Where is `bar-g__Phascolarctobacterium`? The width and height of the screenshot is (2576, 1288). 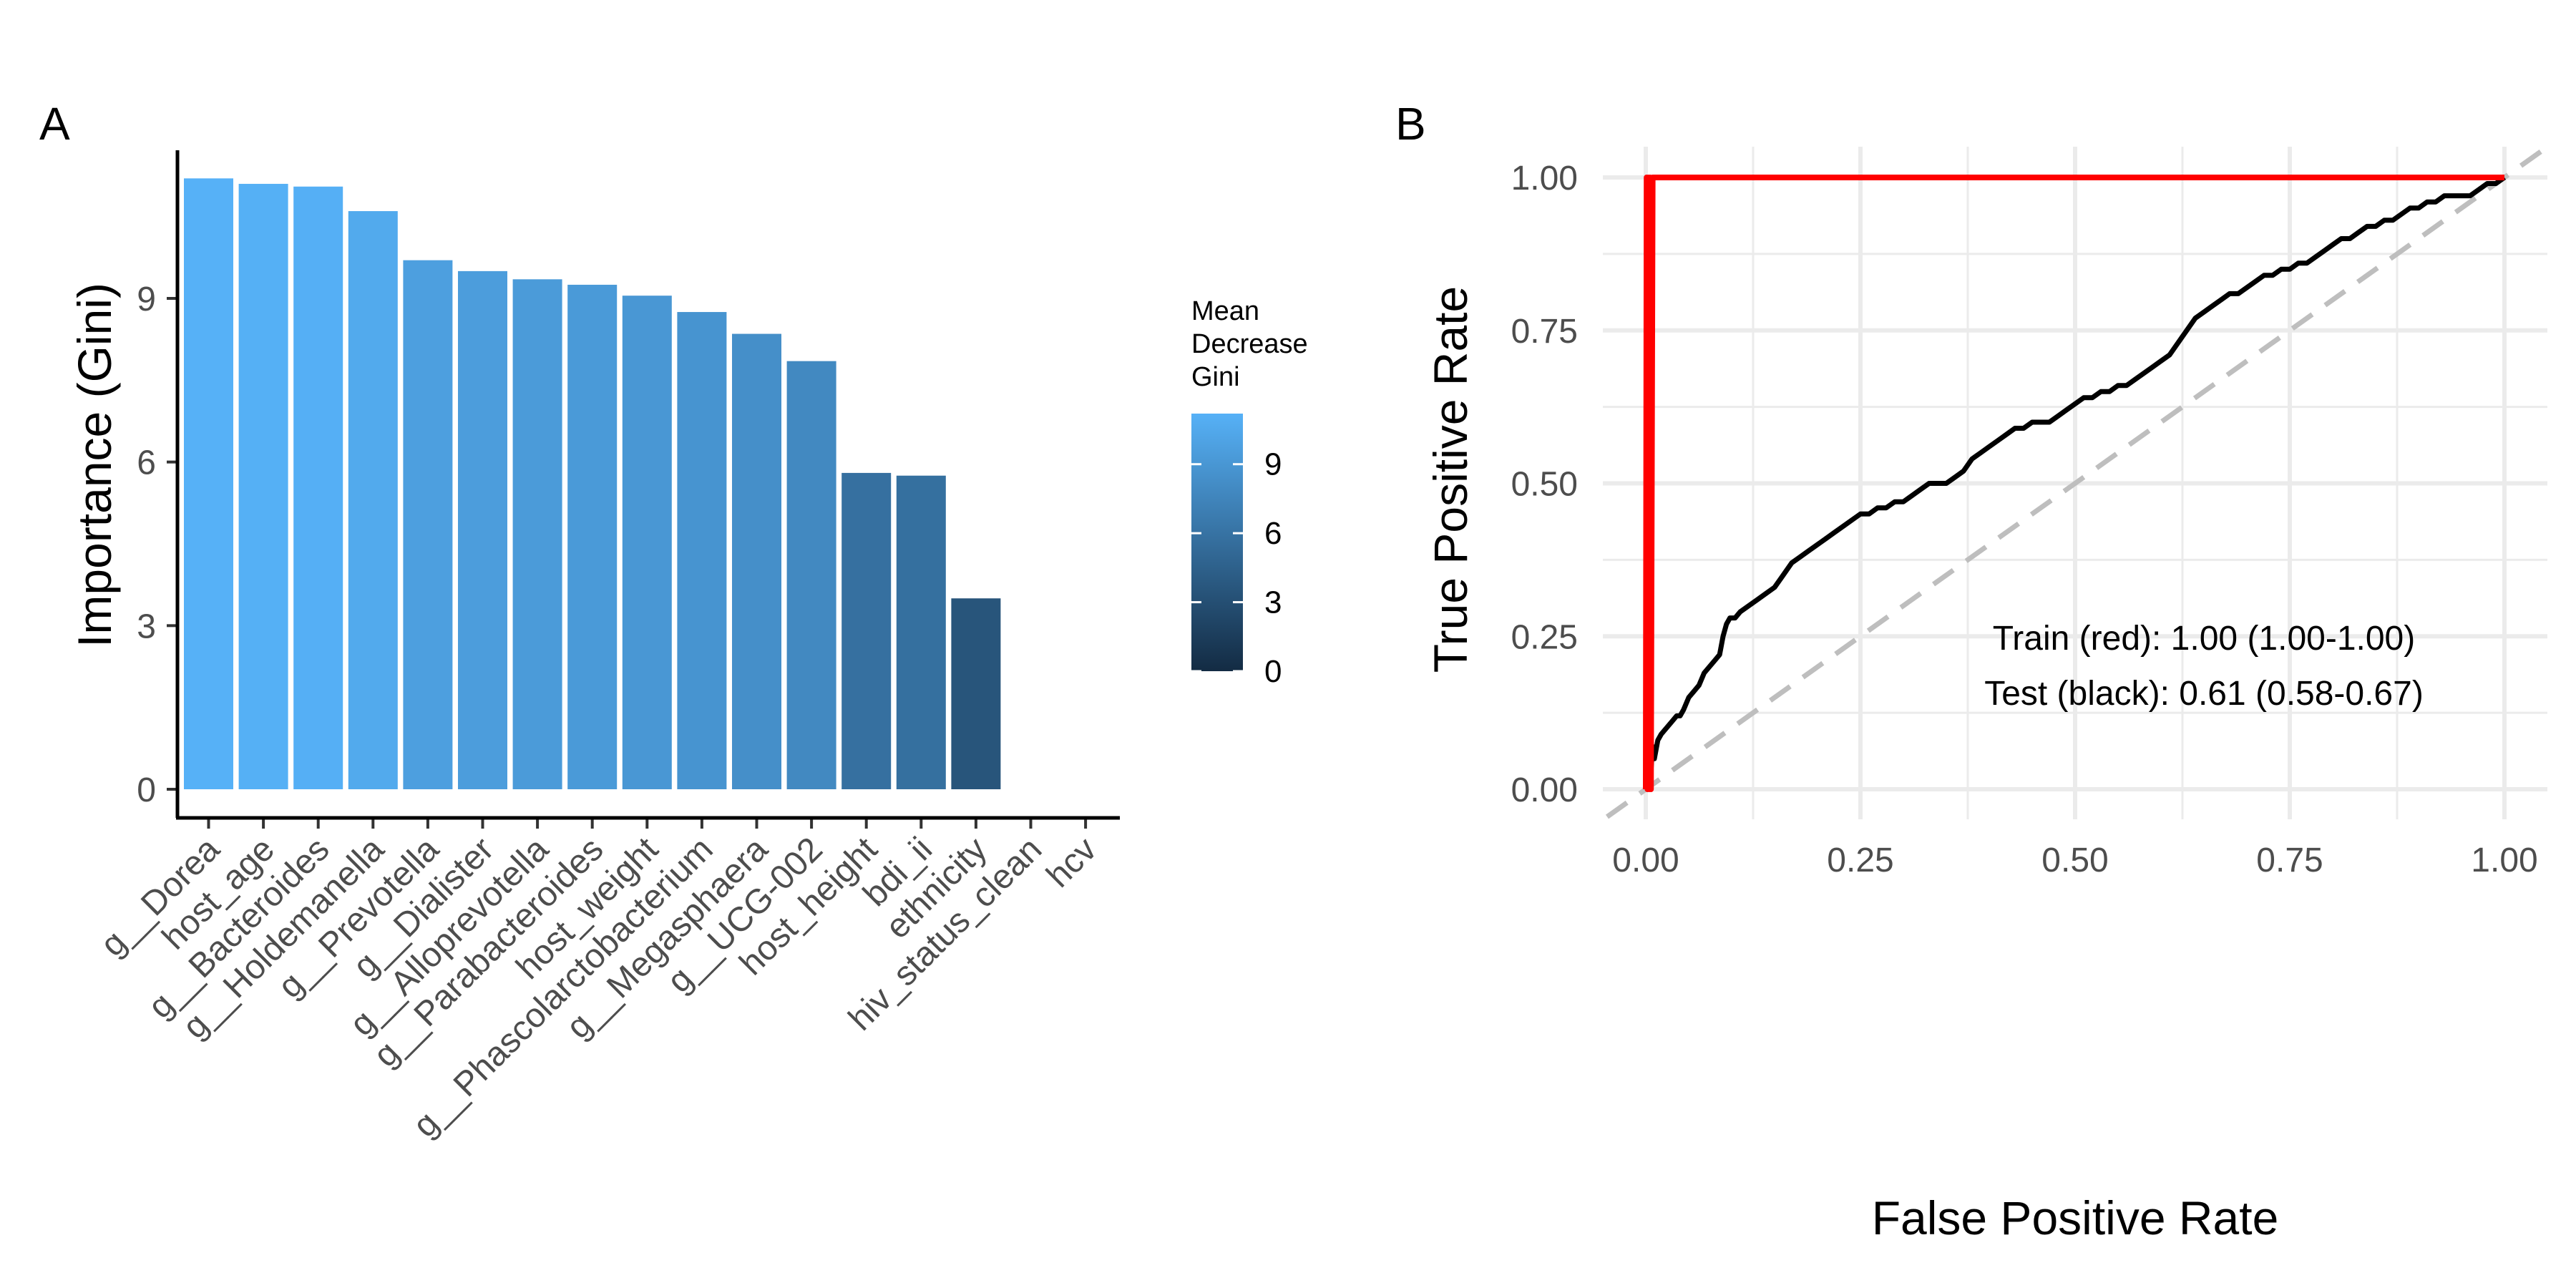
bar-g__Phascolarctobacterium is located at coordinates (702, 550).